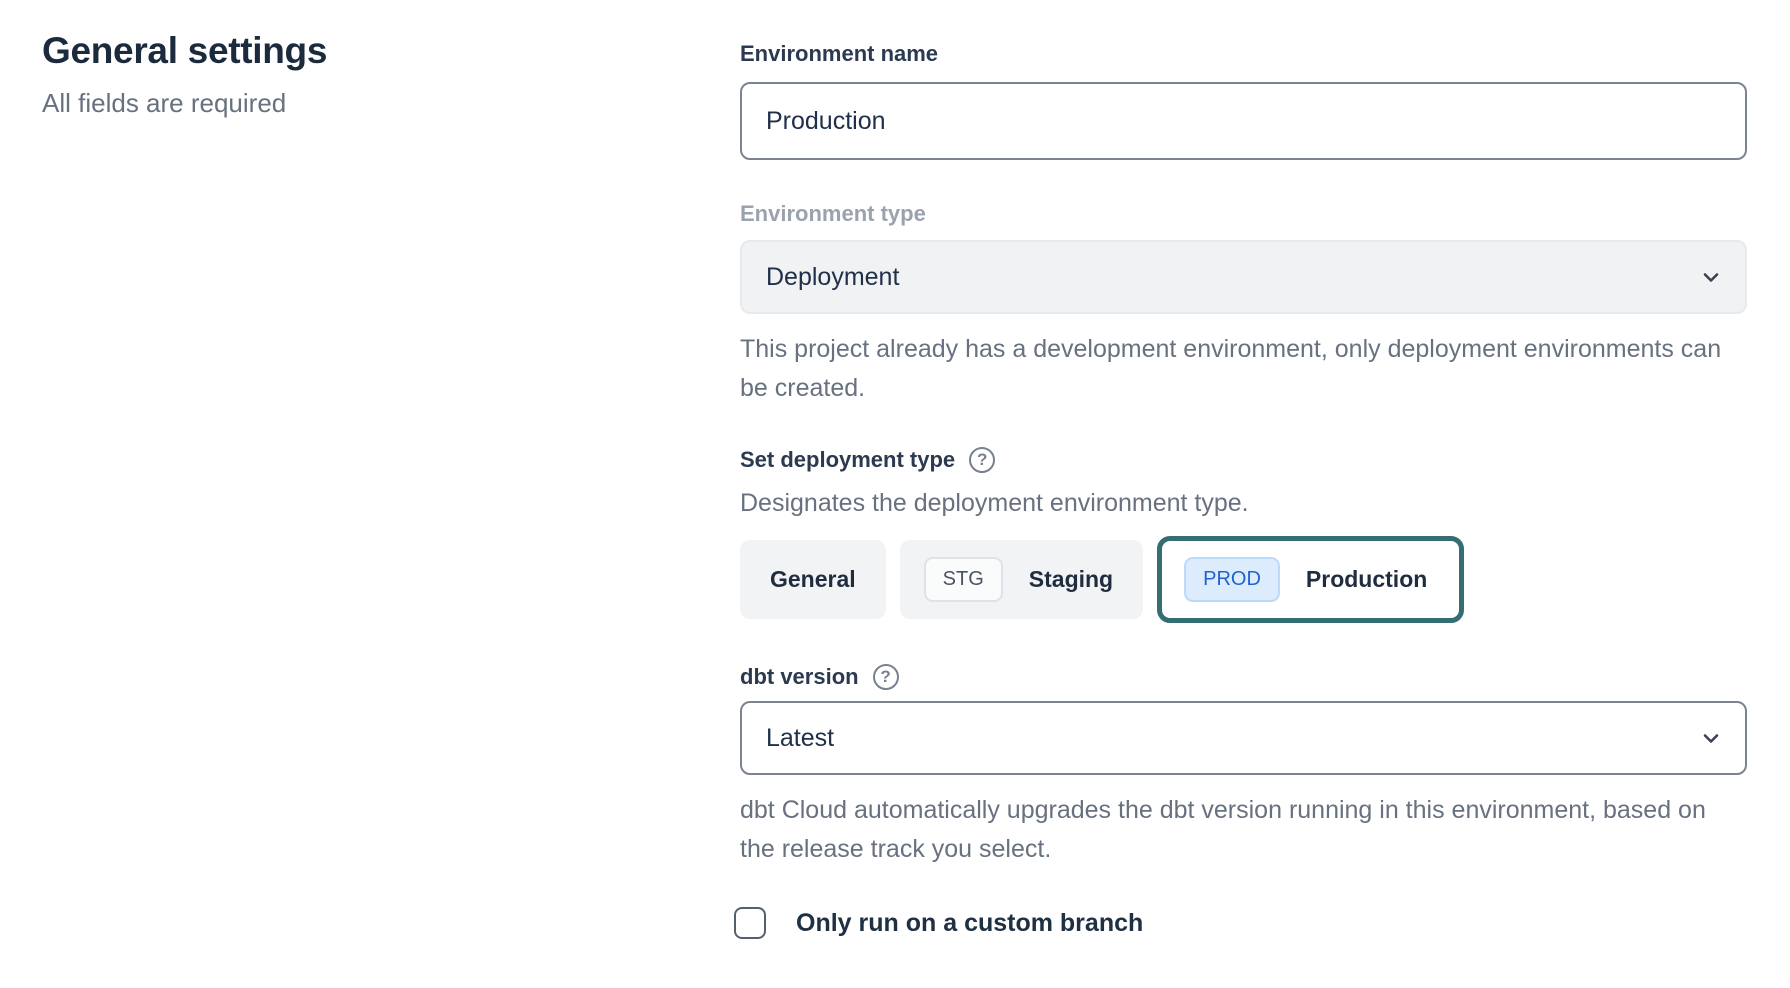  Describe the element at coordinates (826, 120) in the screenshot. I see `environment-name-value: Production` at that location.